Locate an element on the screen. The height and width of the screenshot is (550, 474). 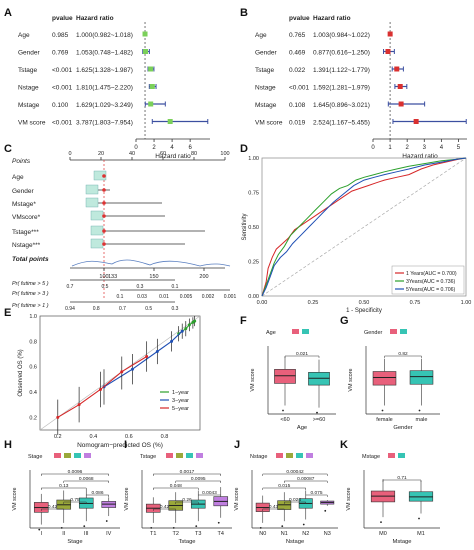
nomogram-prob-tick-label: 0.001 is located at coordinates (230, 297).